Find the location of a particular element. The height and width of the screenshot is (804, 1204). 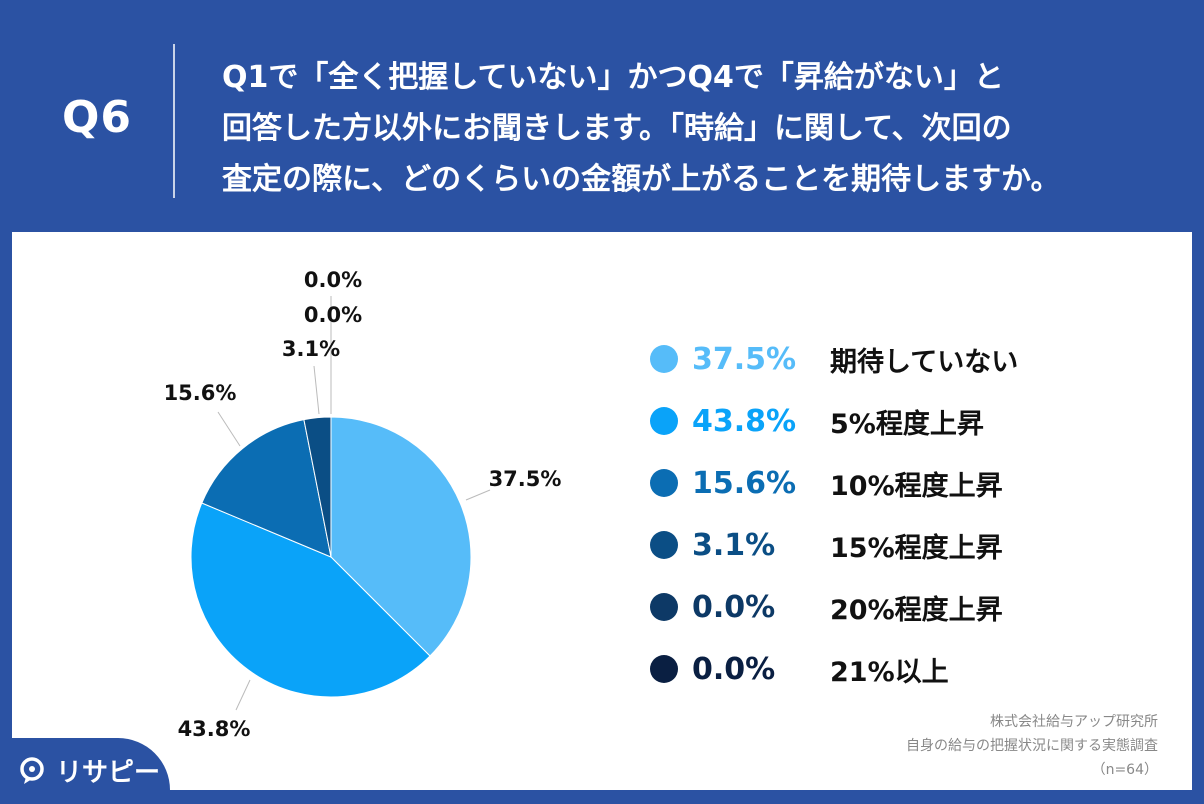

source-line: （n=64） is located at coordinates (1124, 770).